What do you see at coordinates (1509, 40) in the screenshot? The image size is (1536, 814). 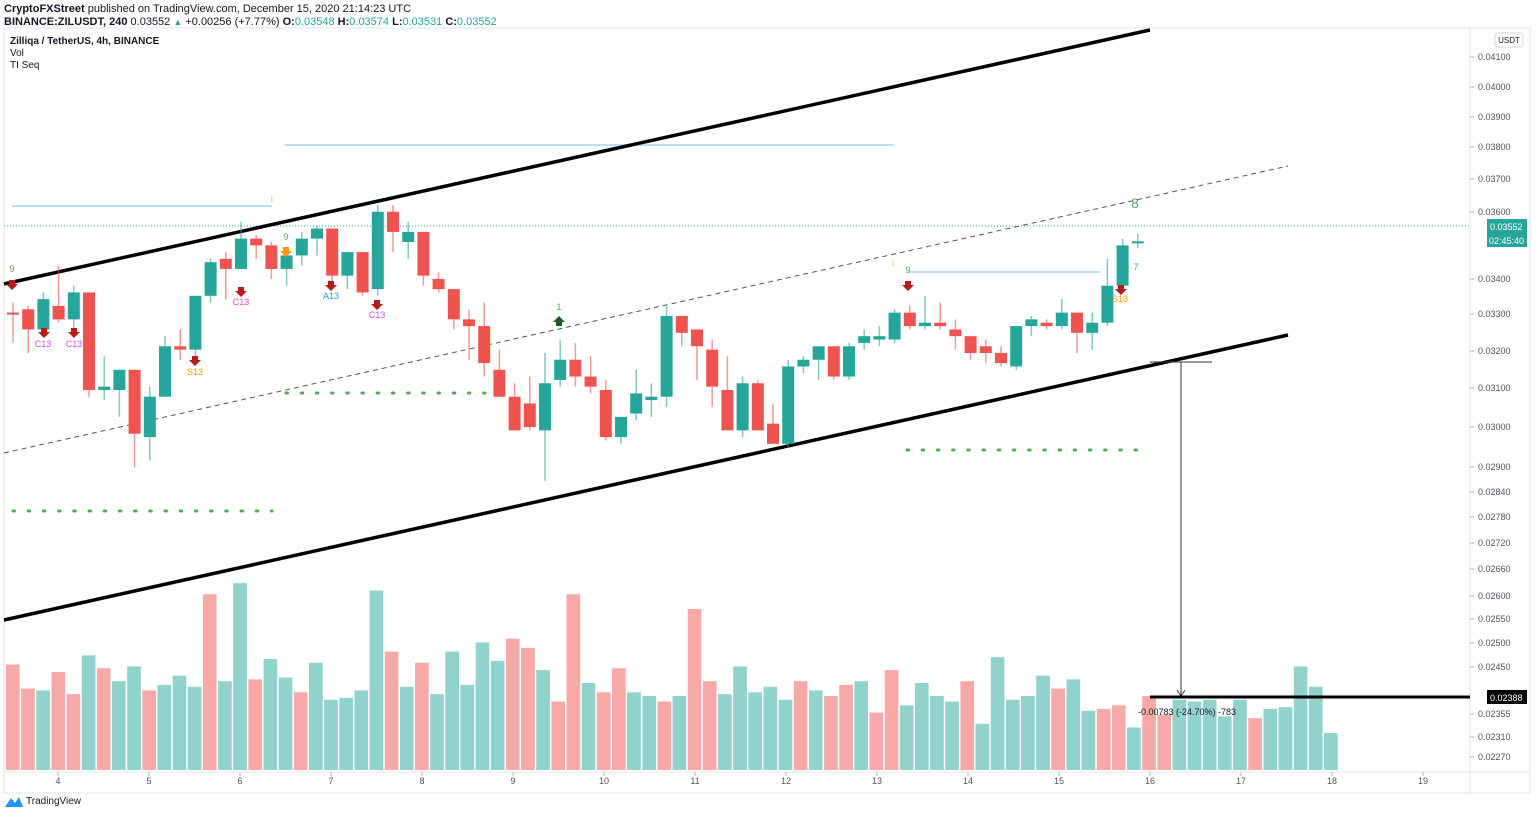 I see `currency-badge` at bounding box center [1509, 40].